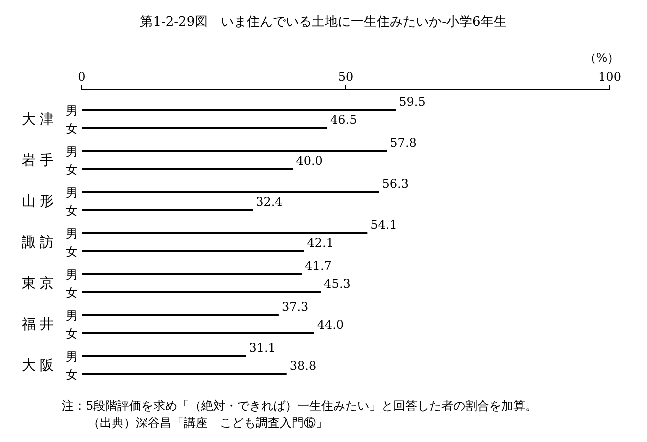 The width and height of the screenshot is (647, 442). I want to click on data-label: 44.0, so click(330, 325).